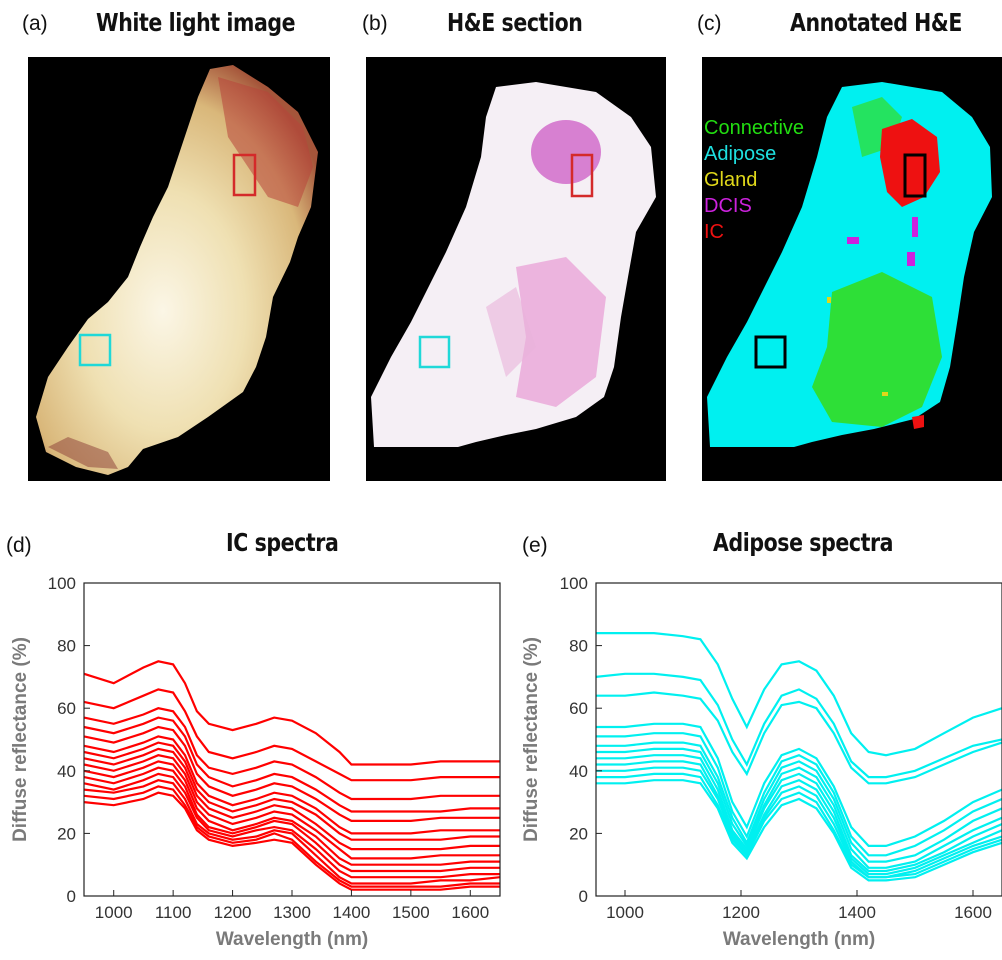 The height and width of the screenshot is (960, 1002). Describe the element at coordinates (515, 22) in the screenshot. I see `panel-b-title: H&E section` at that location.